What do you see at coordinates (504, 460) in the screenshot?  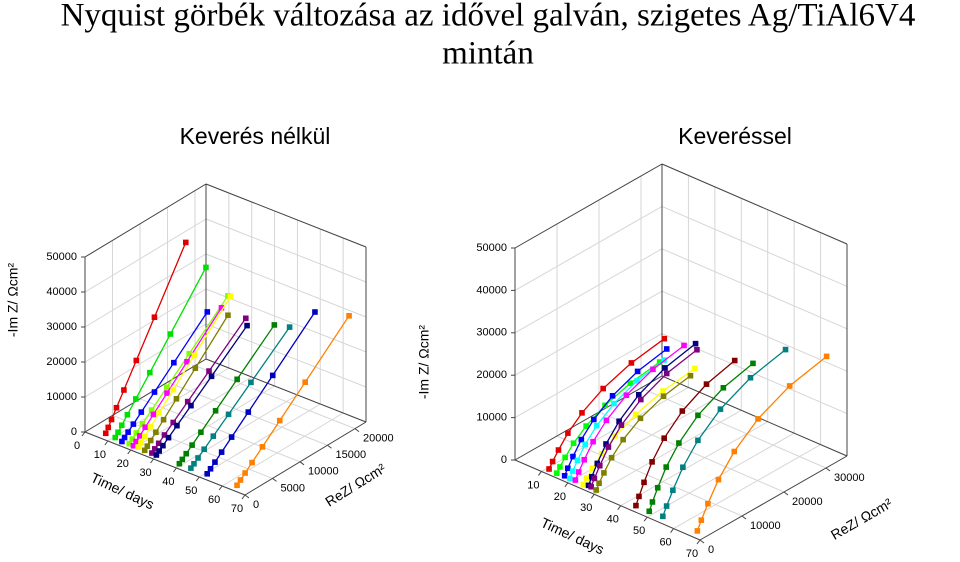 I see `y-tick-label: 0` at bounding box center [504, 460].